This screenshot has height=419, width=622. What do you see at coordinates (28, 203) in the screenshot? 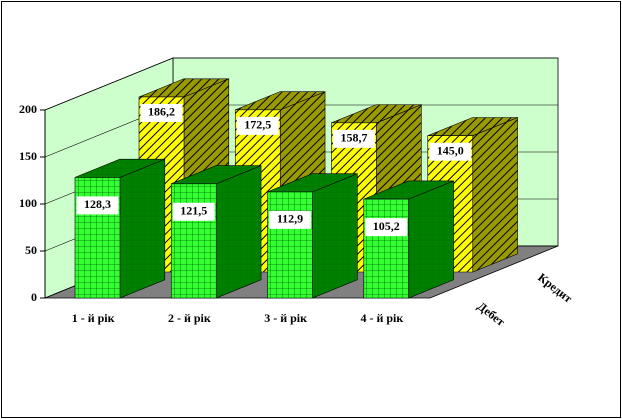
I see `y-tick-label: 100` at bounding box center [28, 203].